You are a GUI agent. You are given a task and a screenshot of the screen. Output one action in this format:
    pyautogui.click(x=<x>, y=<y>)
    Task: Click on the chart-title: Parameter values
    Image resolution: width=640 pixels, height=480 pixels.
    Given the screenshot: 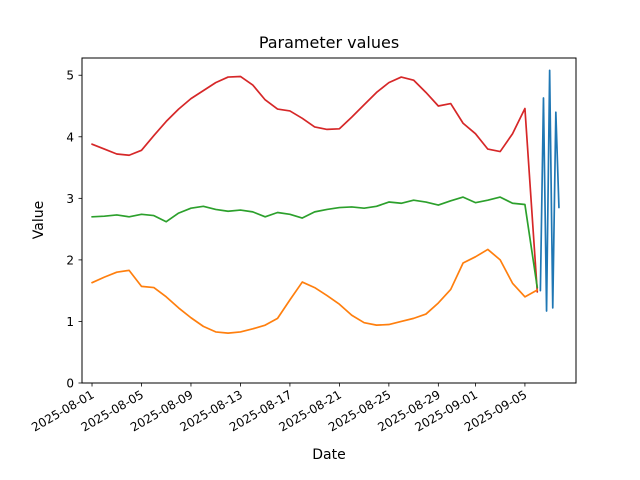 What is the action you would take?
    pyautogui.click(x=329, y=42)
    